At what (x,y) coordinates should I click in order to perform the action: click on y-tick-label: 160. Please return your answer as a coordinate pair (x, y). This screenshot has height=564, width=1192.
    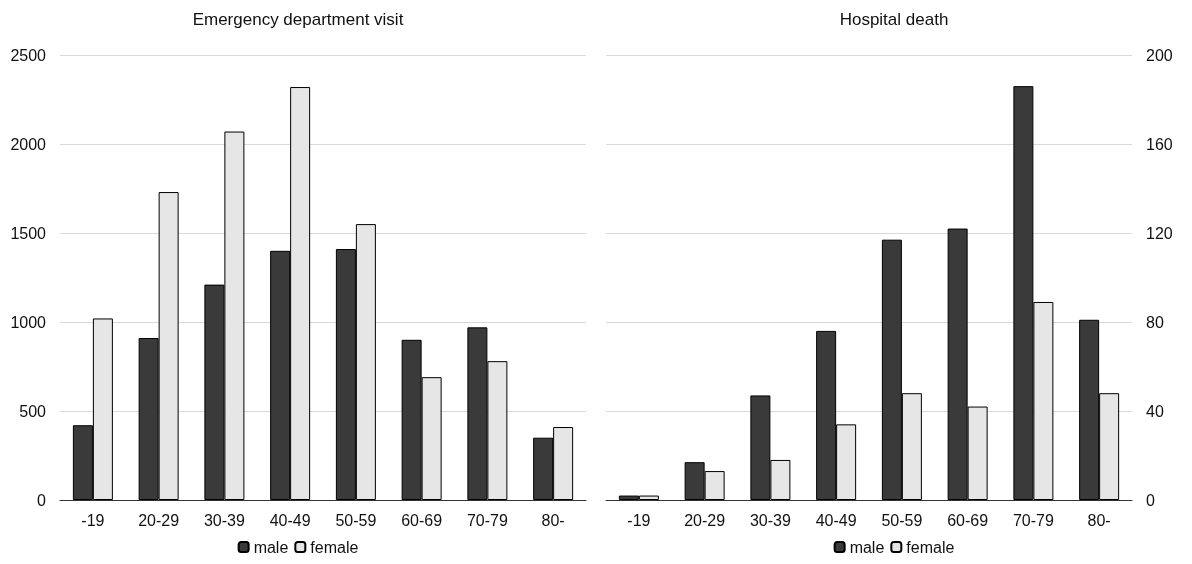
    Looking at the image, I should click on (1159, 144).